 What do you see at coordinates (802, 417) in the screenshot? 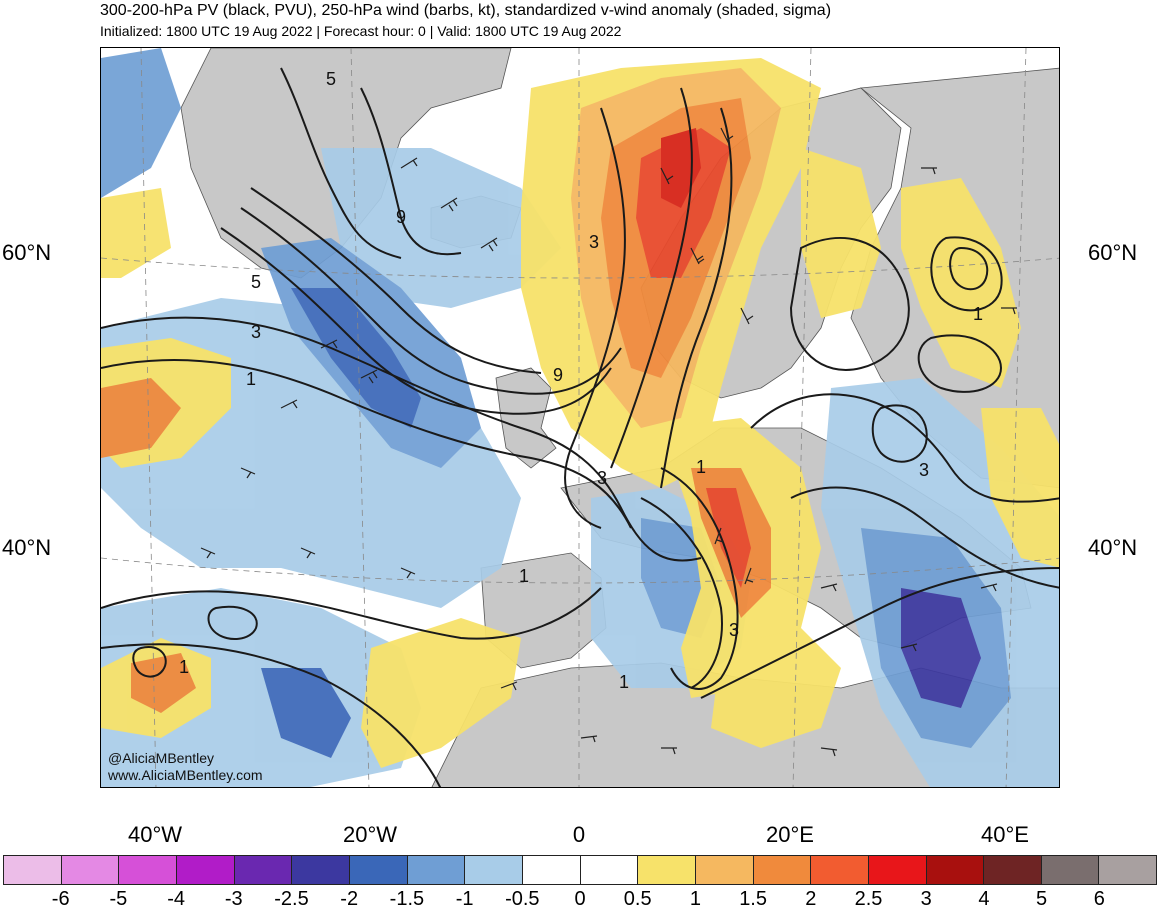
I see `graticule-lon-20e` at bounding box center [802, 417].